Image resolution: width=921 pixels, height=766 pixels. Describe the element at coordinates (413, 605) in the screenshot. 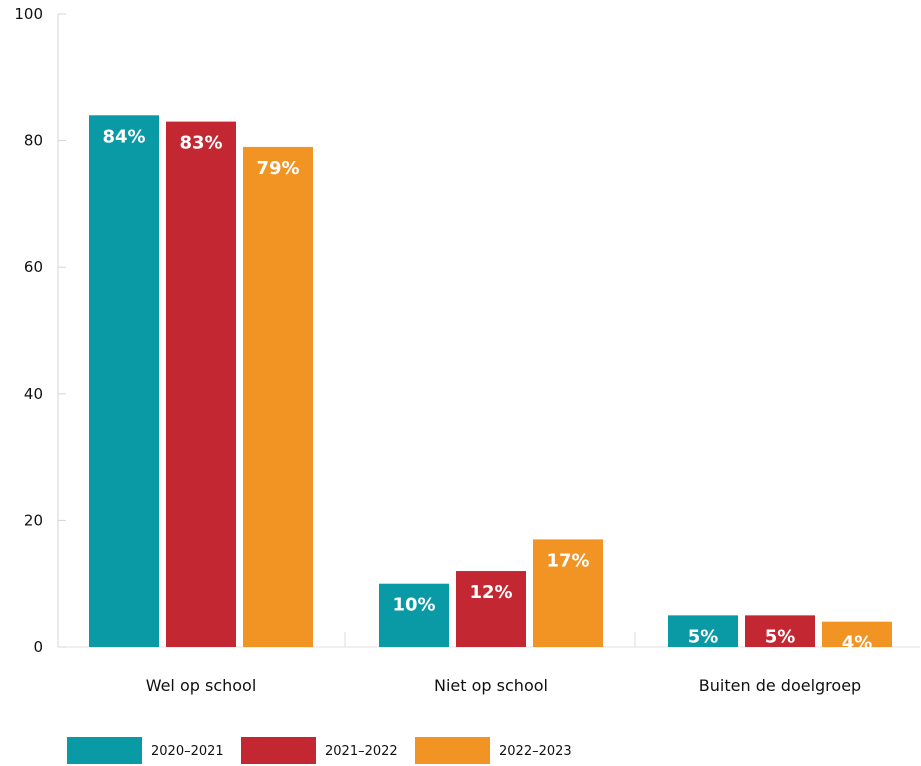

I see `data-label: 10%` at that location.